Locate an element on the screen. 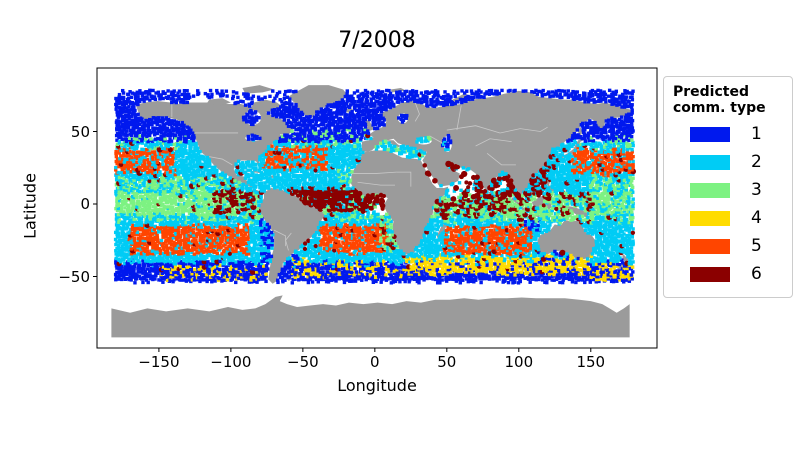 This screenshot has height=450, width=800. x-tick-label: −100 is located at coordinates (231, 362).